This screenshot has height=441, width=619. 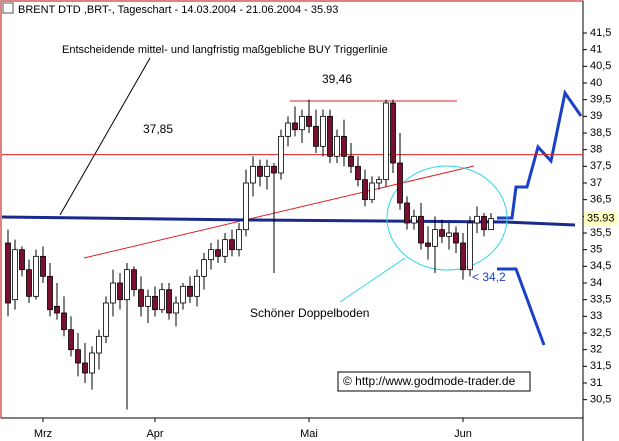 What do you see at coordinates (154, 434) in the screenshot?
I see `x-tick-label: Apr` at bounding box center [154, 434].